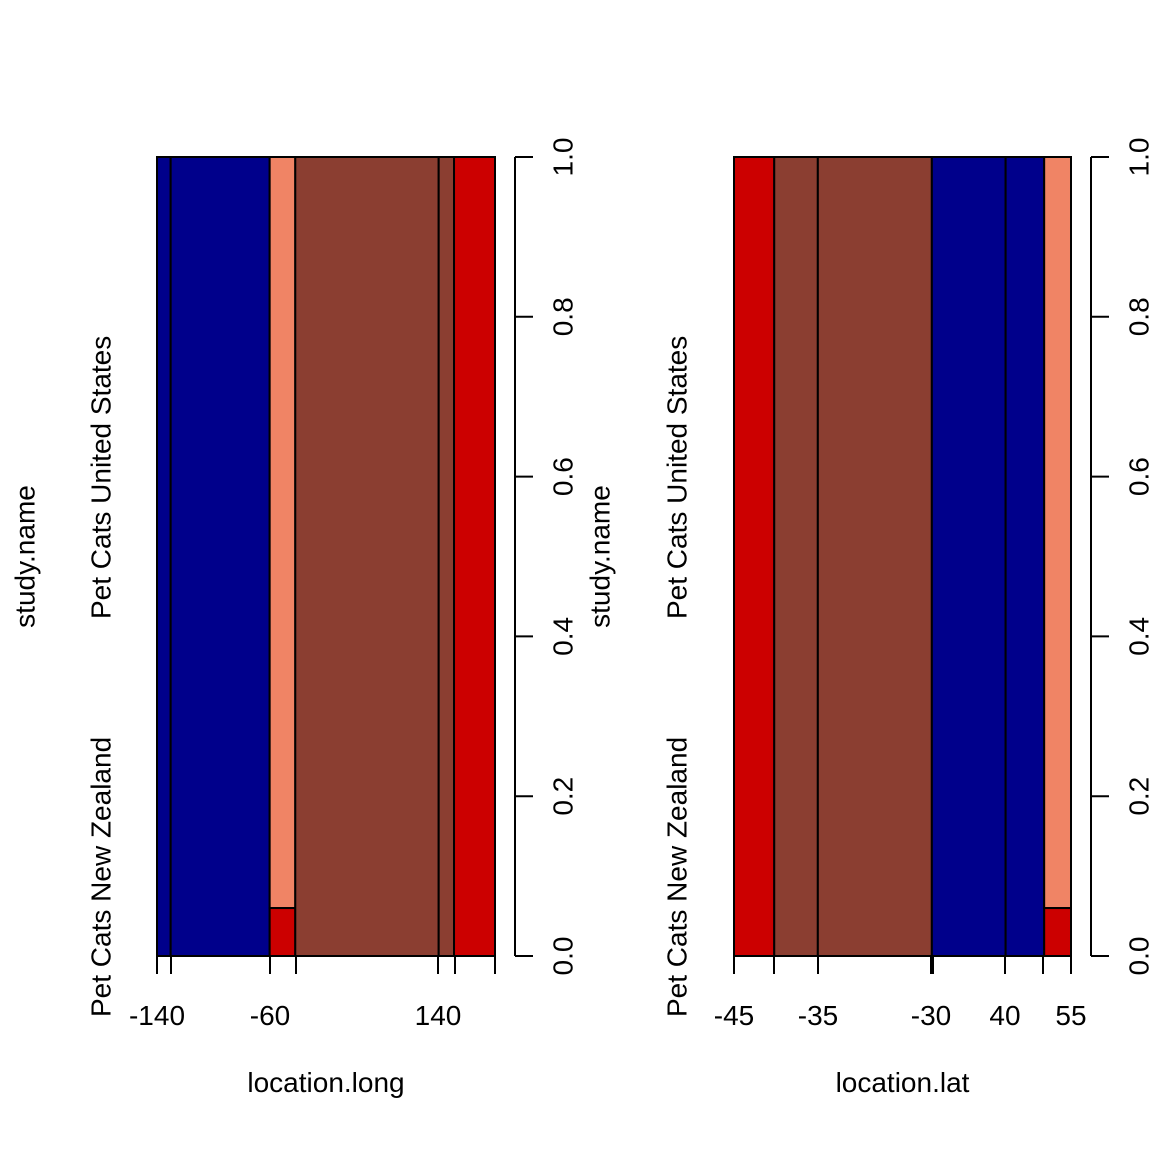  What do you see at coordinates (818, 1015) in the screenshot?
I see `x-tick-label: -35` at bounding box center [818, 1015].